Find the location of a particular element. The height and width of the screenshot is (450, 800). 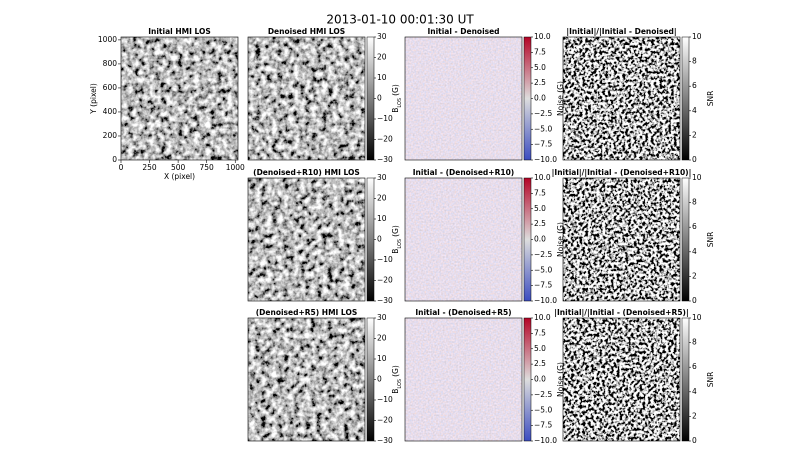

colorbar-tick-label: −2.5 is located at coordinates (543, 254).